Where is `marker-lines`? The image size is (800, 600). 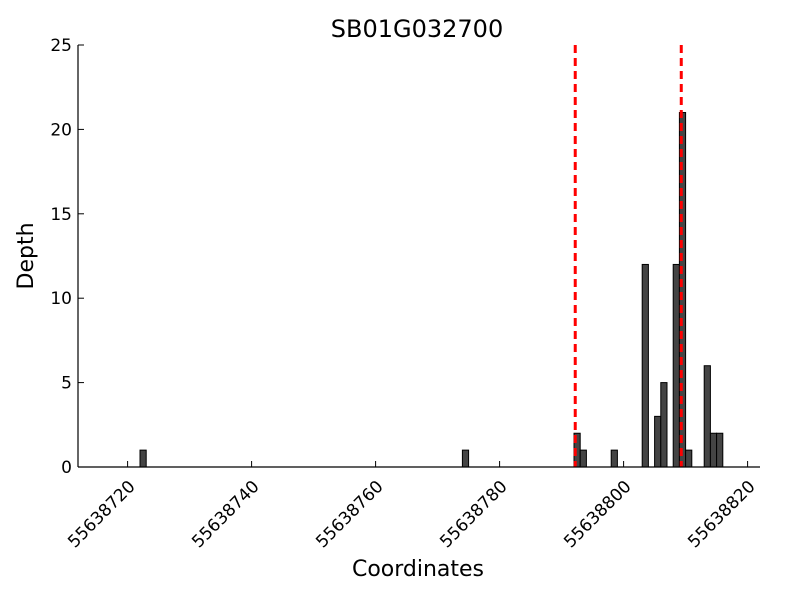
marker-lines is located at coordinates (628, 256).